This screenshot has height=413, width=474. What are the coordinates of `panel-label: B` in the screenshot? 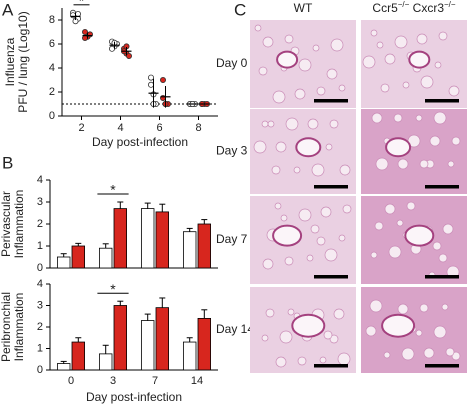 It's located at (7, 162).